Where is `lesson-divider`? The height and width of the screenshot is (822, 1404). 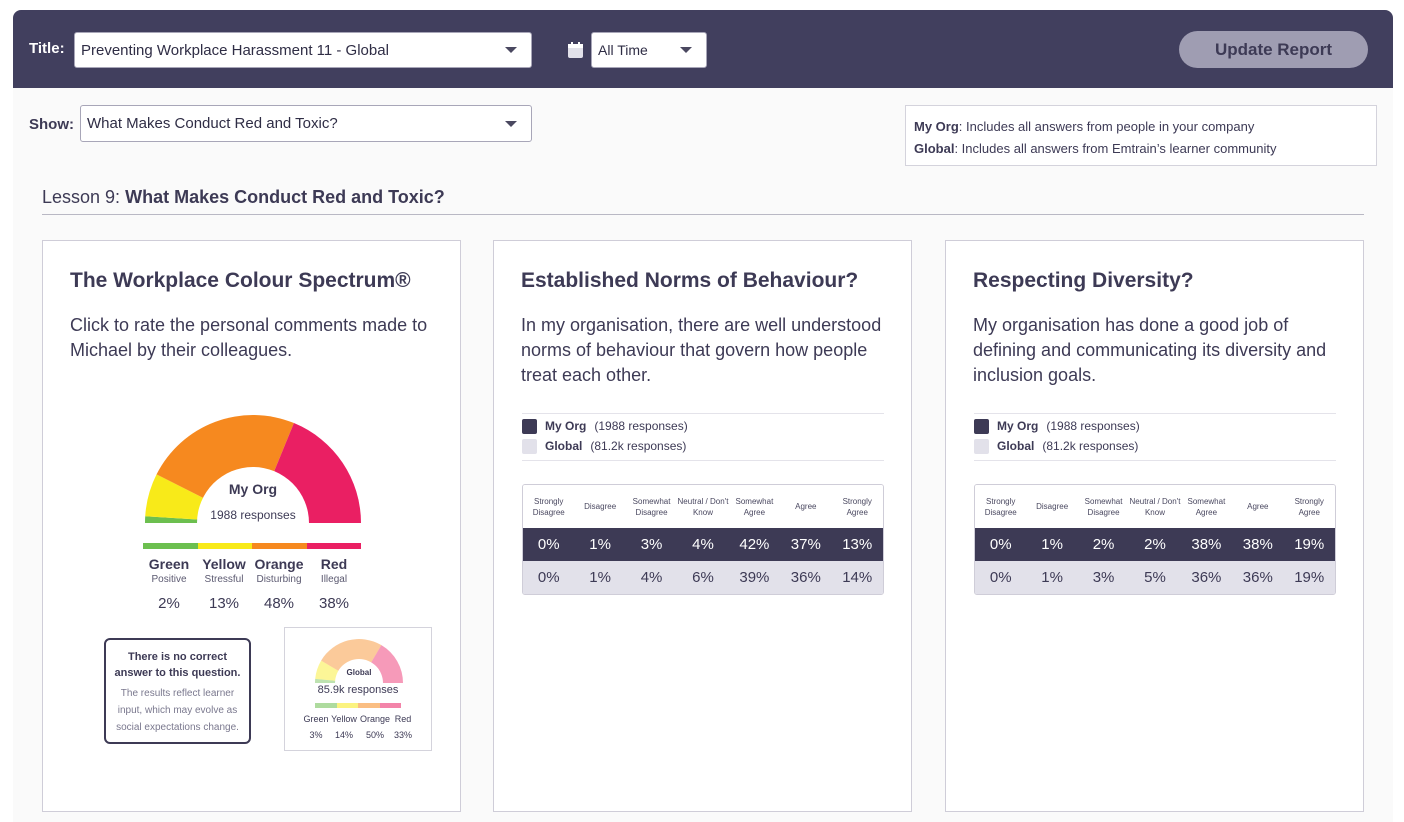 lesson-divider is located at coordinates (703, 214).